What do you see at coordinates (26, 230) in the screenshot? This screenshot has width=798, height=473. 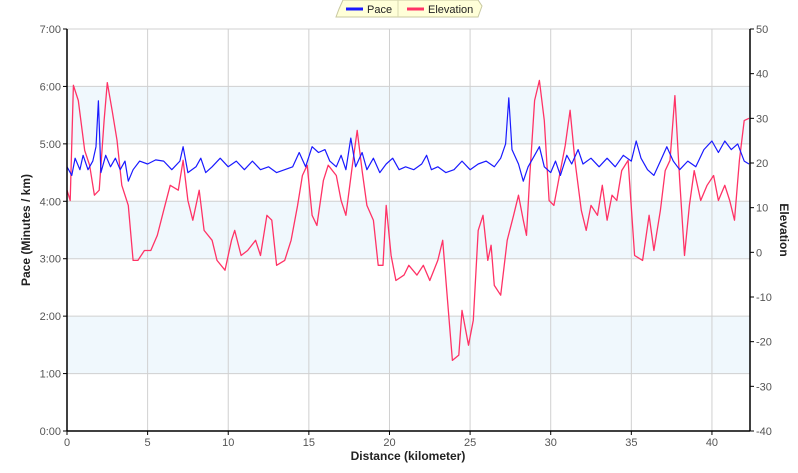 I see `y-axis-left-title: Pace (Minutes / km)` at bounding box center [26, 230].